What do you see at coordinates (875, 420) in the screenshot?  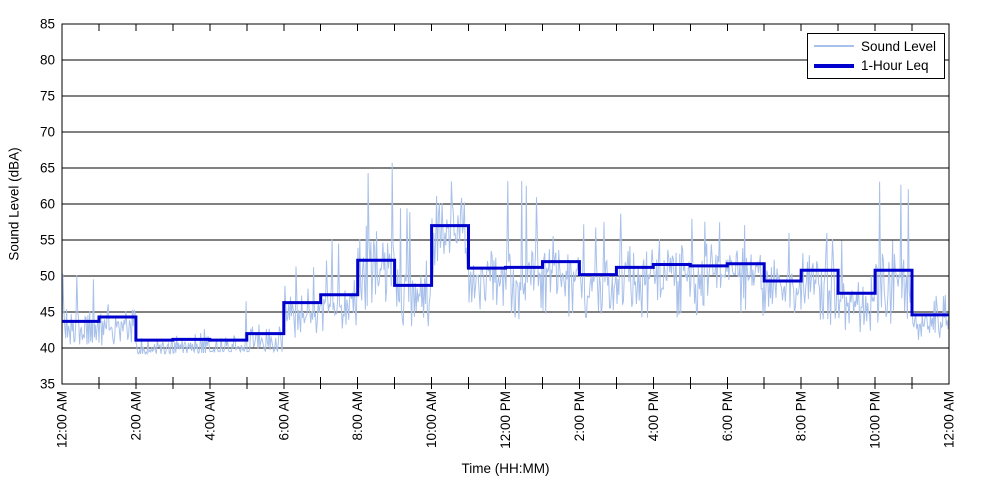 I see `svg-text: 10:00 PM` at bounding box center [875, 420].